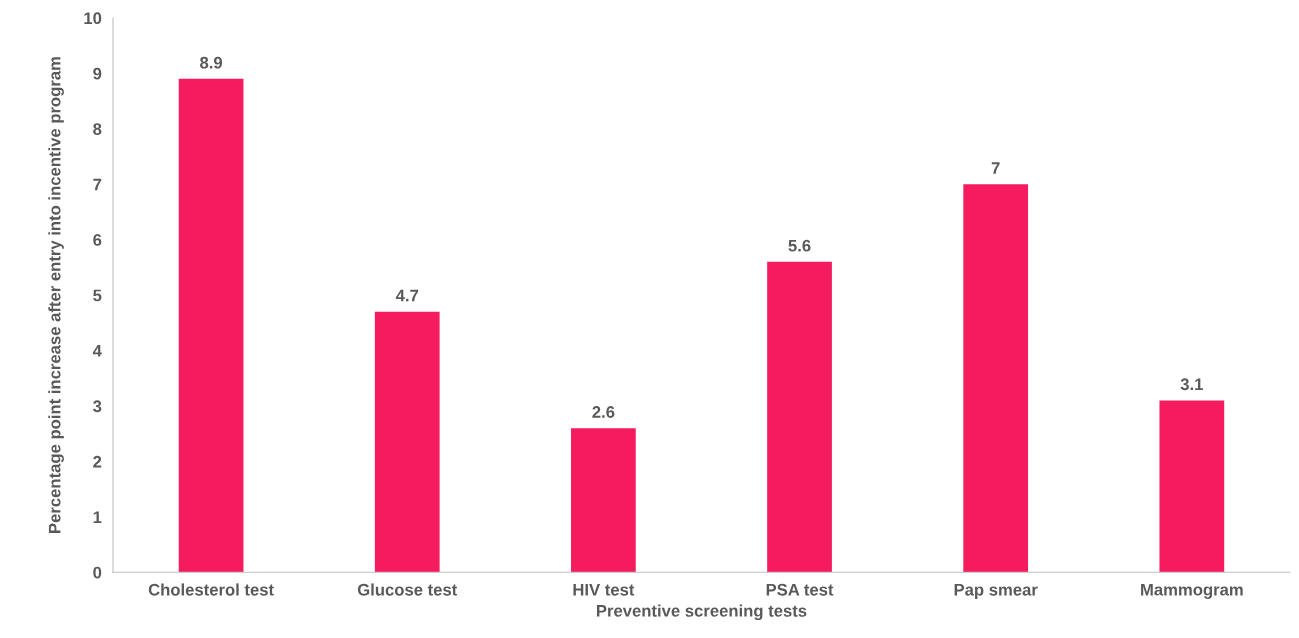 This screenshot has height=638, width=1299. I want to click on x-tick-label: PSA test, so click(800, 589).